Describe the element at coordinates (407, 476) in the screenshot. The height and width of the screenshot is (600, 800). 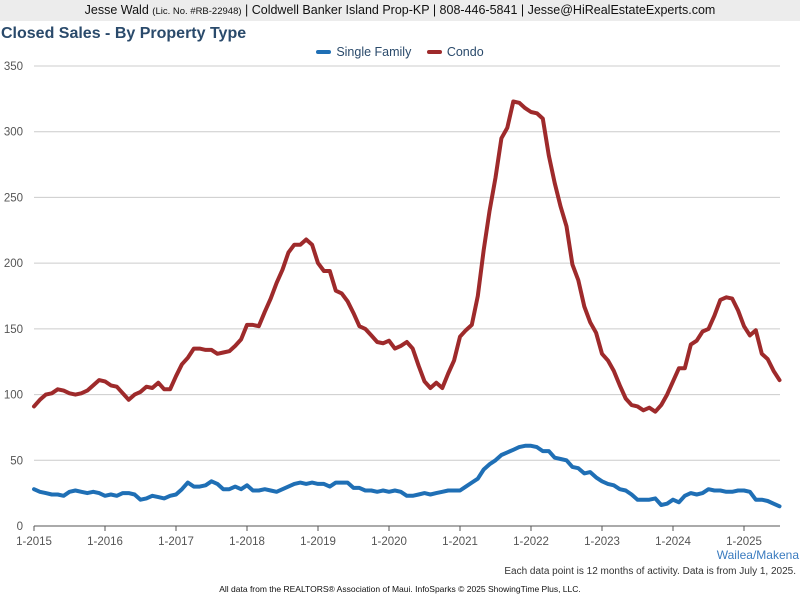
I see `series-line-single-family` at that location.